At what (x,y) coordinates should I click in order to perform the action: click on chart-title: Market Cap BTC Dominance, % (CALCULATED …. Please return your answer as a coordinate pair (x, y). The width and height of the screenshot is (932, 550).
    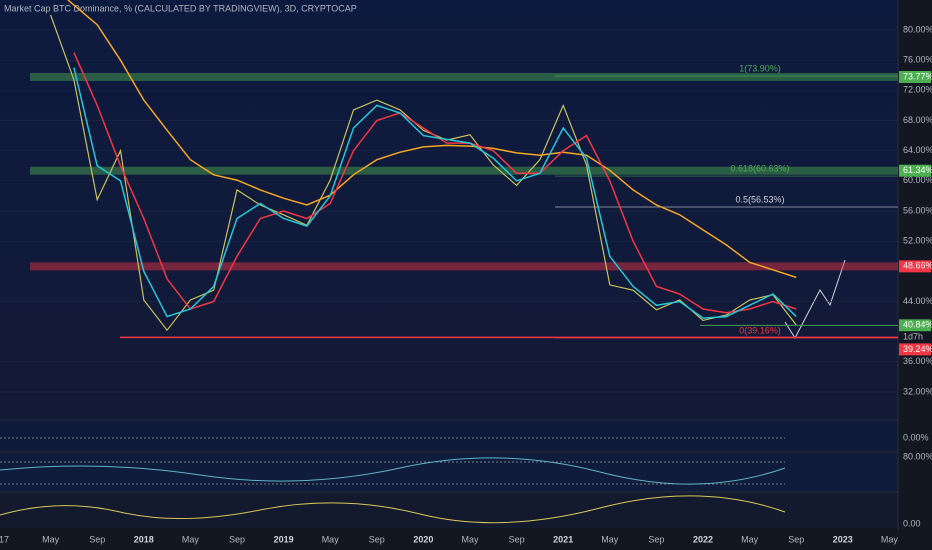
    Looking at the image, I should click on (180, 8).